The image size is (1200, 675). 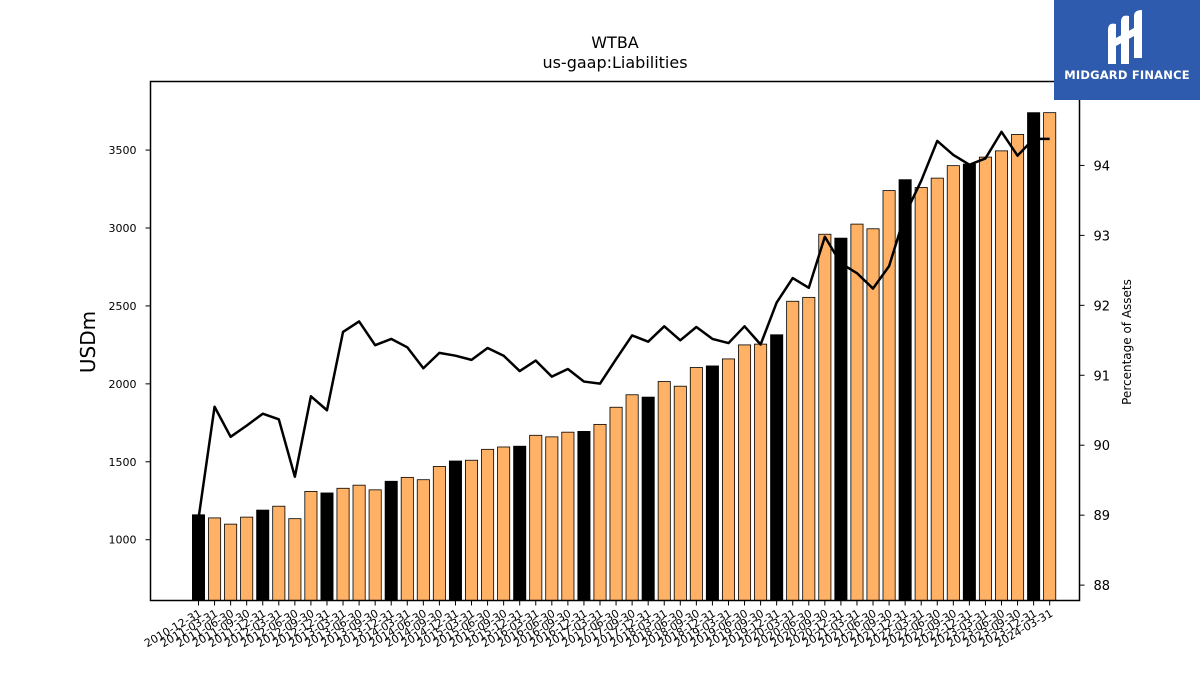 What do you see at coordinates (1127, 75) in the screenshot?
I see `brand-name: MIDGARD FINANCE` at bounding box center [1127, 75].